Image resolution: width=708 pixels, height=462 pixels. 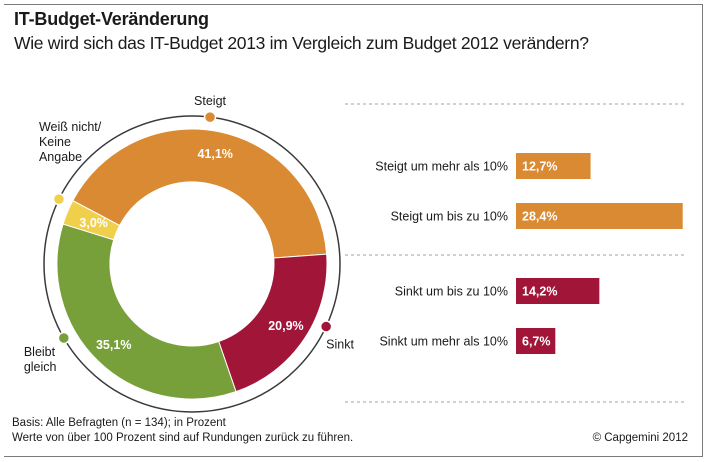 I want to click on bar-category-label-1: Steigt um mehr als 10%, so click(x=441, y=167).